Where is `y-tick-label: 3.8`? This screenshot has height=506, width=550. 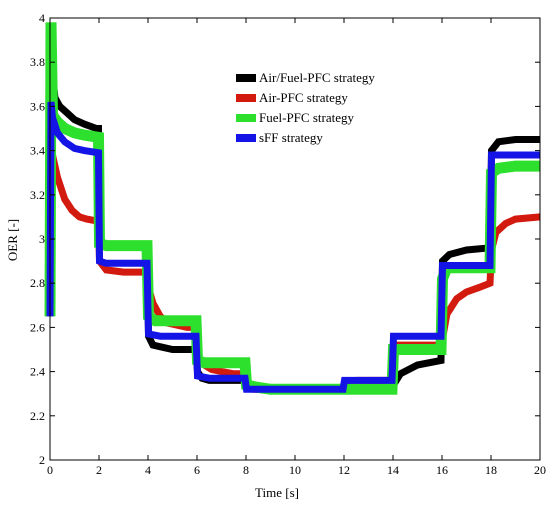 y-tick-label: 3.8 is located at coordinates (37, 62).